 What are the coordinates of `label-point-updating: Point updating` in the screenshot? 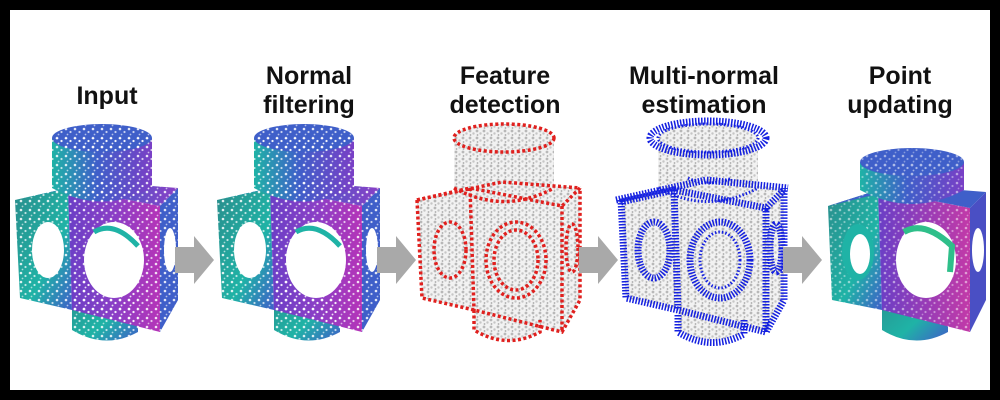 It's located at (900, 91).